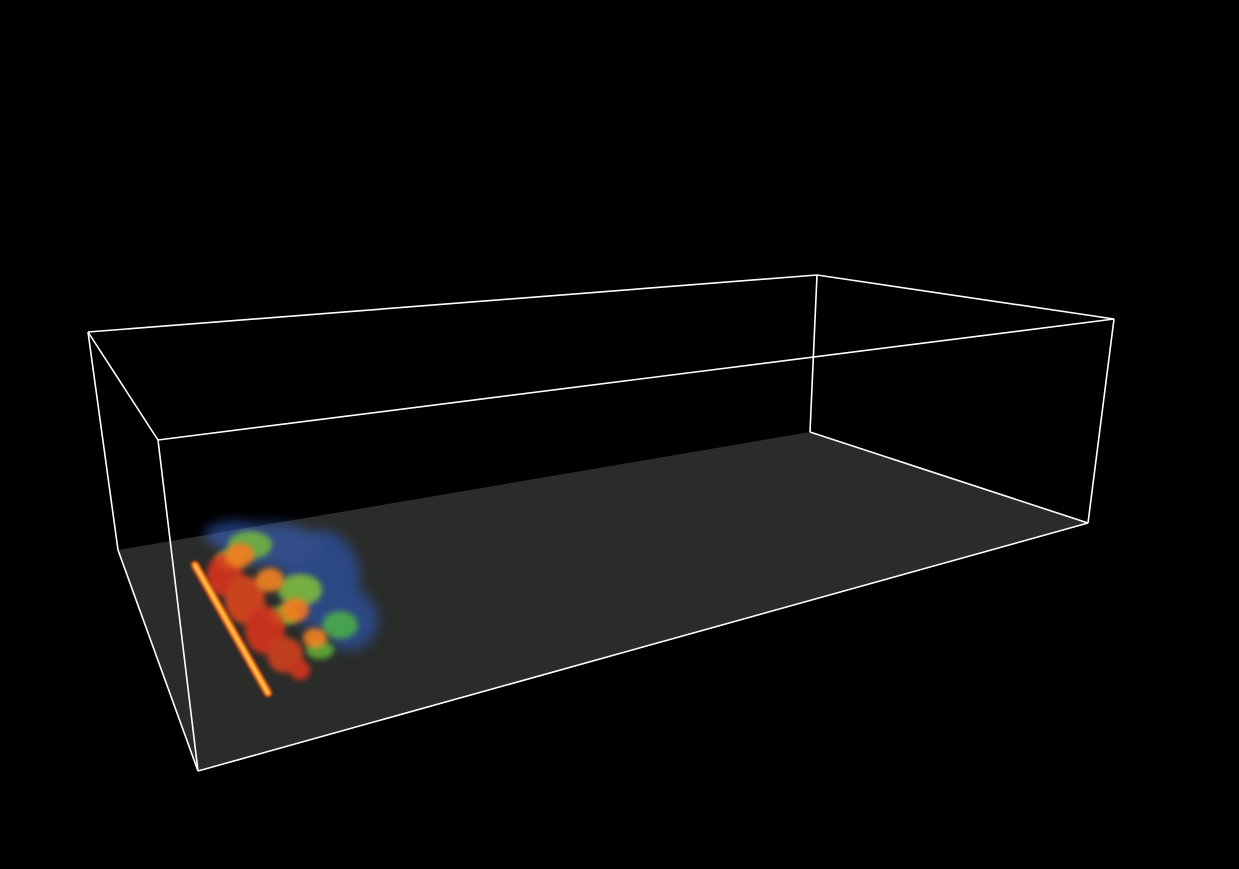  I want to click on fire-volume, so click(284, 609).